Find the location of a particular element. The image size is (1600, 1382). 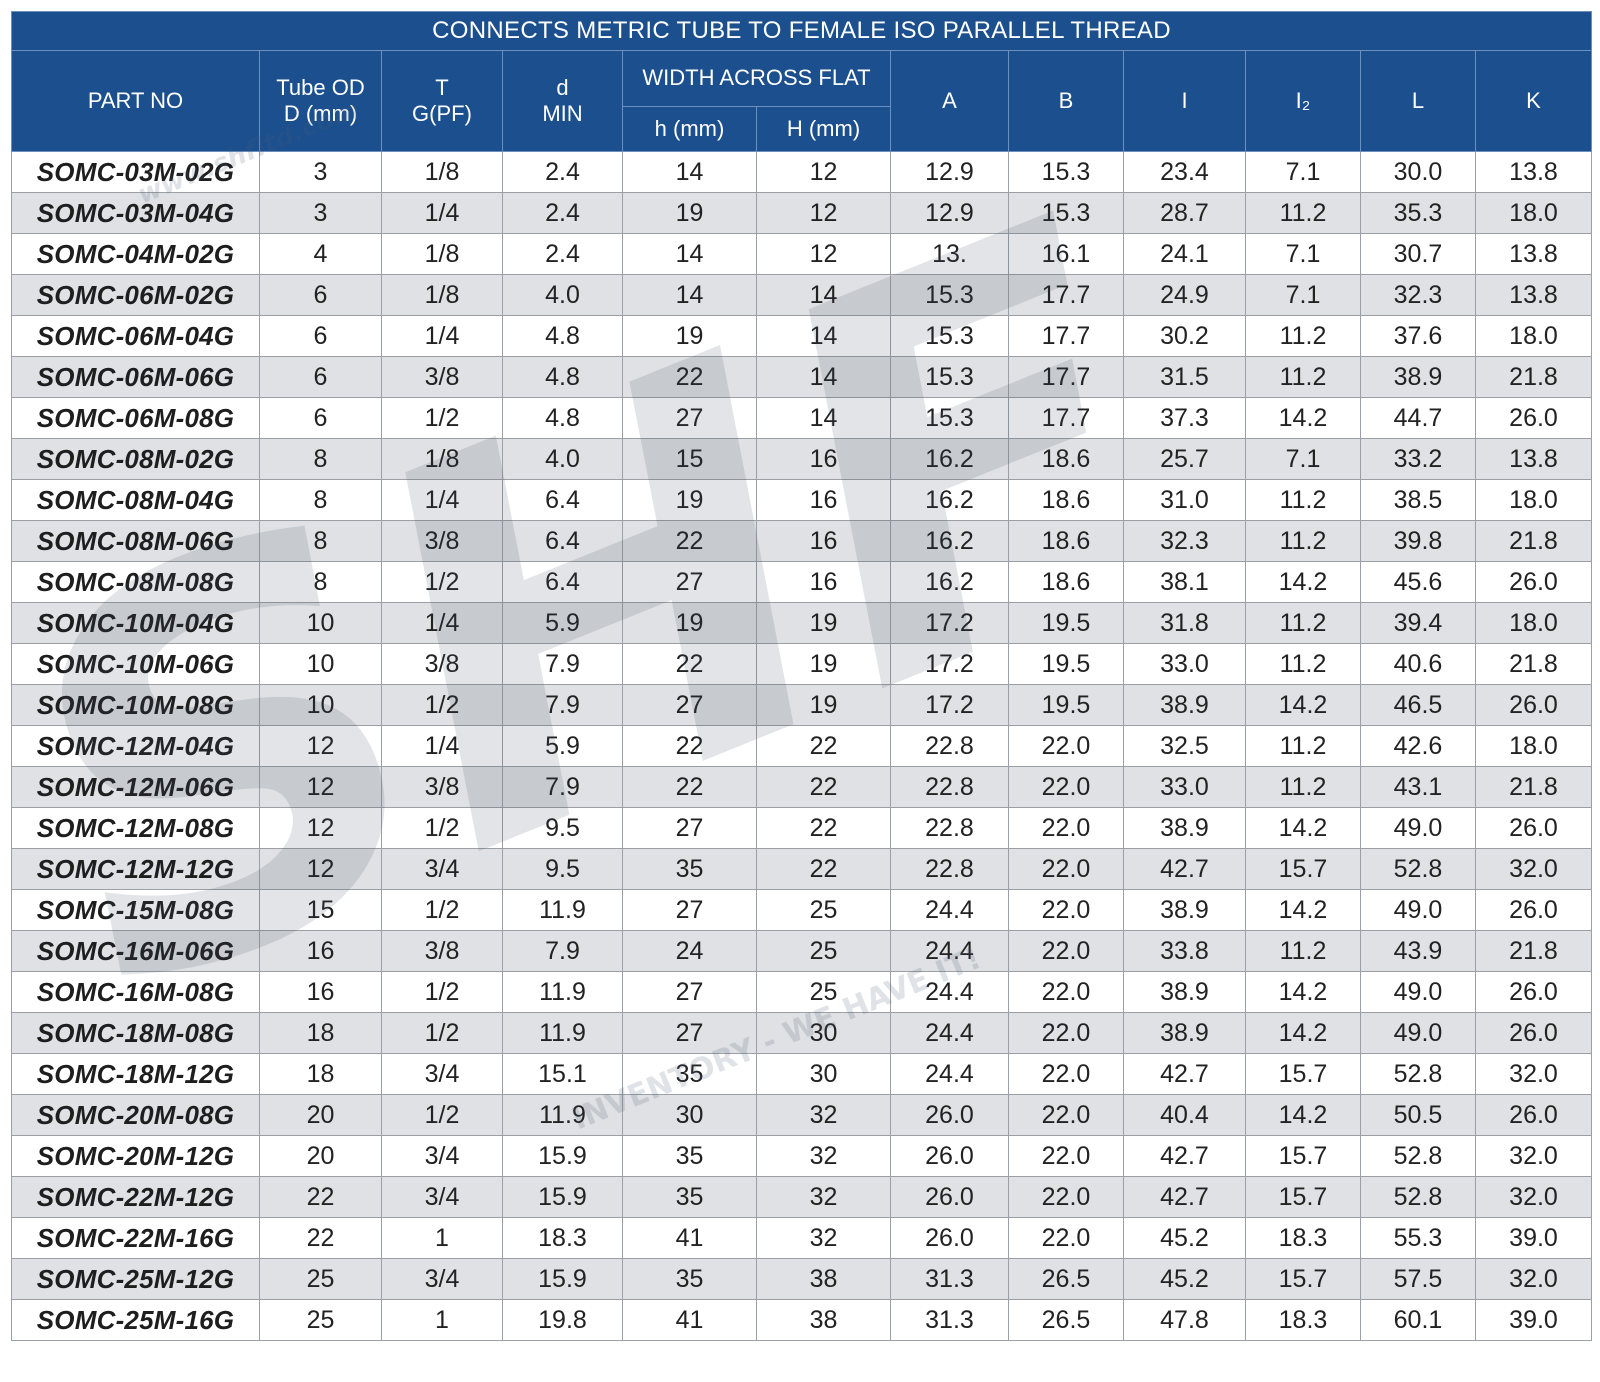

cell-h-big: 12 is located at coordinates (823, 254).